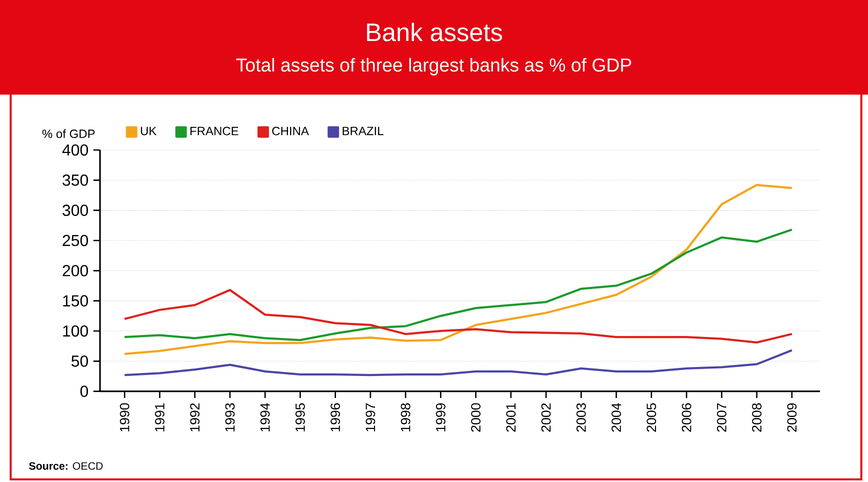 The height and width of the screenshot is (482, 868). Describe the element at coordinates (335, 417) in the screenshot. I see `x-tick-label: 1996` at that location.